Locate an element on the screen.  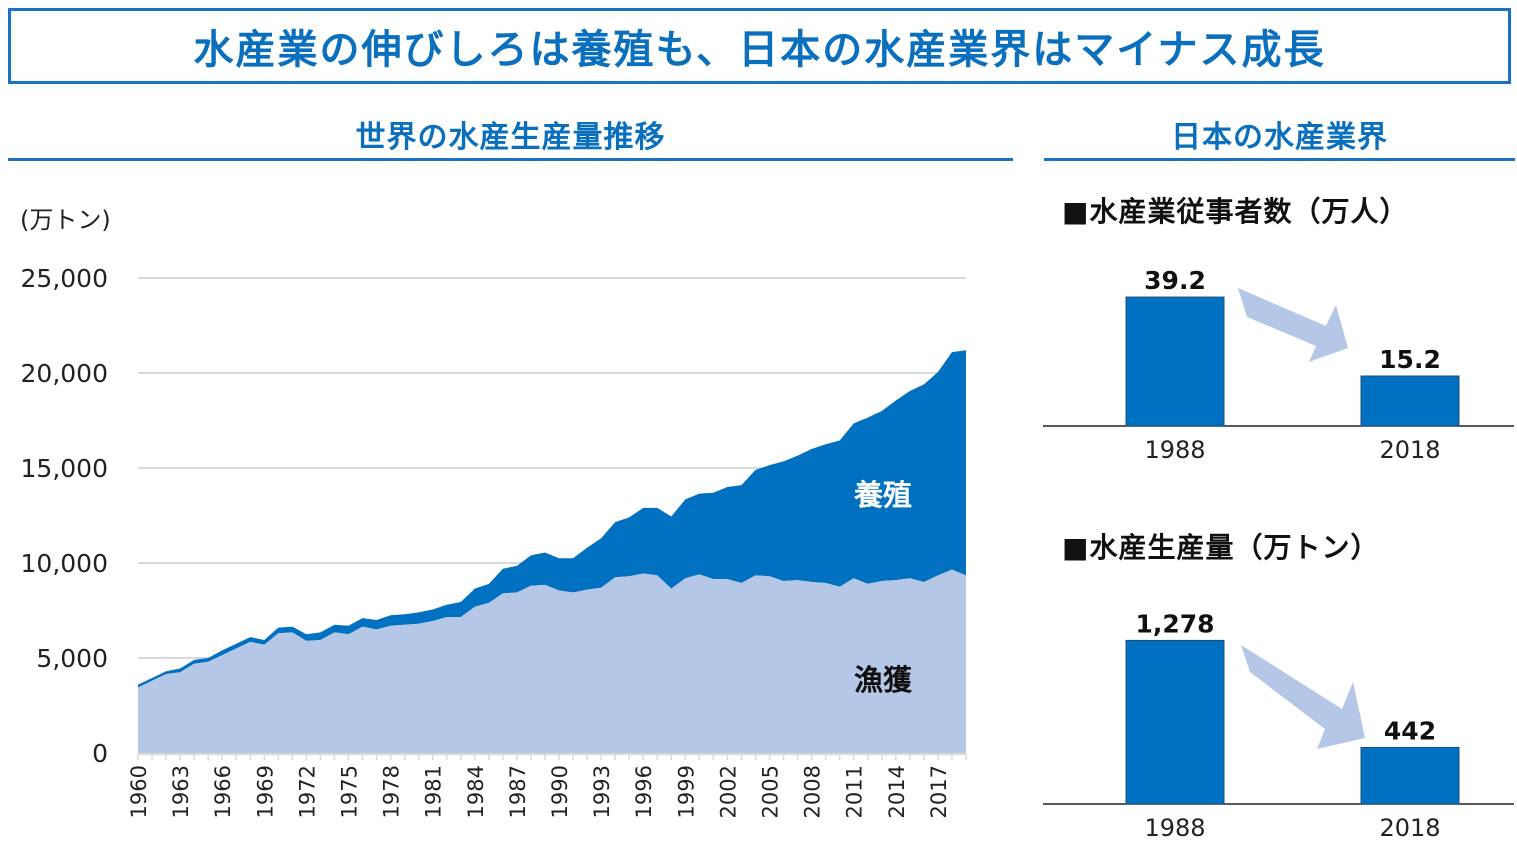
japan-section-title: 日本の水産業界 is located at coordinates (1279, 137).